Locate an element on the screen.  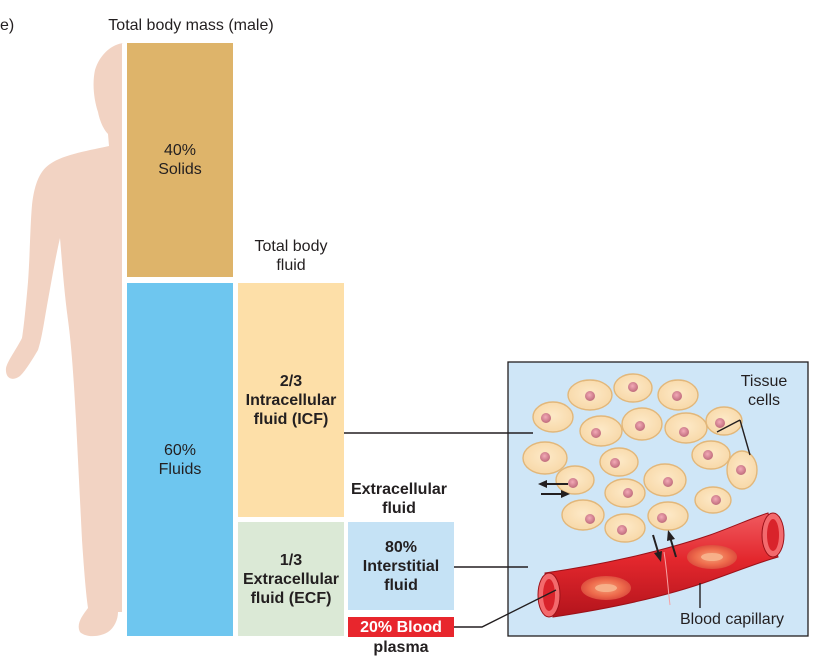
interstitial-line1: Interstitial is located at coordinates (401, 566).